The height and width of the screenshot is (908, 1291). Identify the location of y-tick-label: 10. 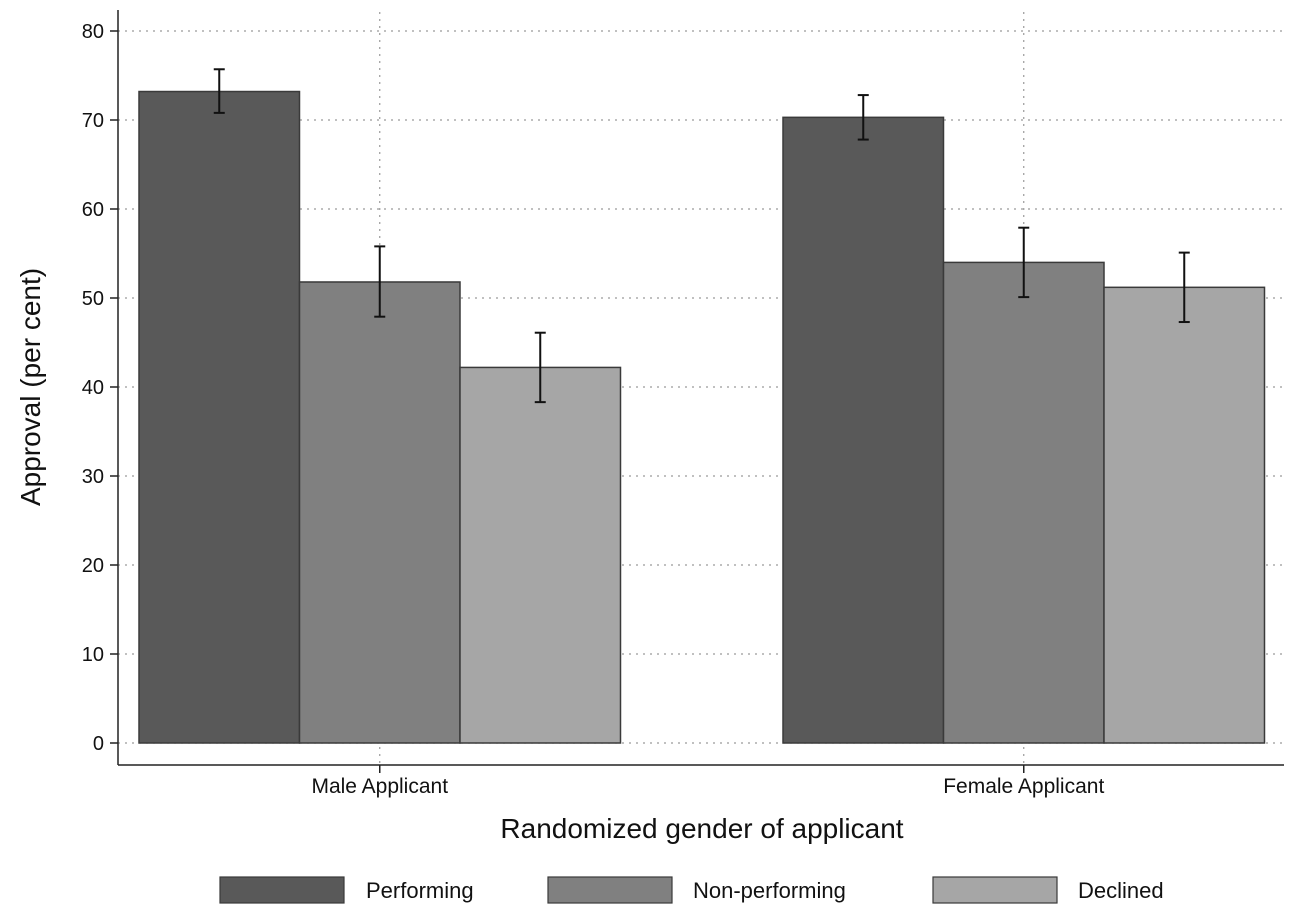
(93, 655).